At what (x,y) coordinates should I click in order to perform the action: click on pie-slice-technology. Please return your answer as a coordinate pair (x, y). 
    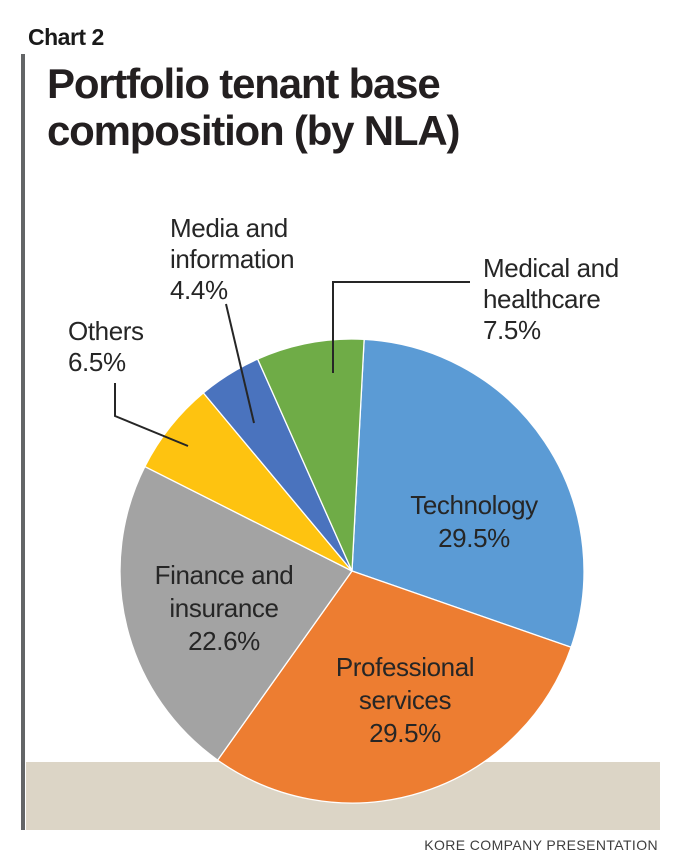
    Looking at the image, I should click on (468, 493).